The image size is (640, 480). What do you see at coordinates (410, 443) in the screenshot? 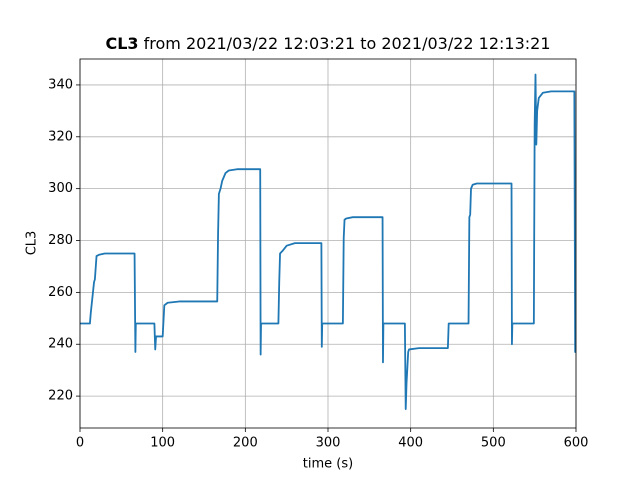
I see `x-tick-label: 400` at bounding box center [410, 443].